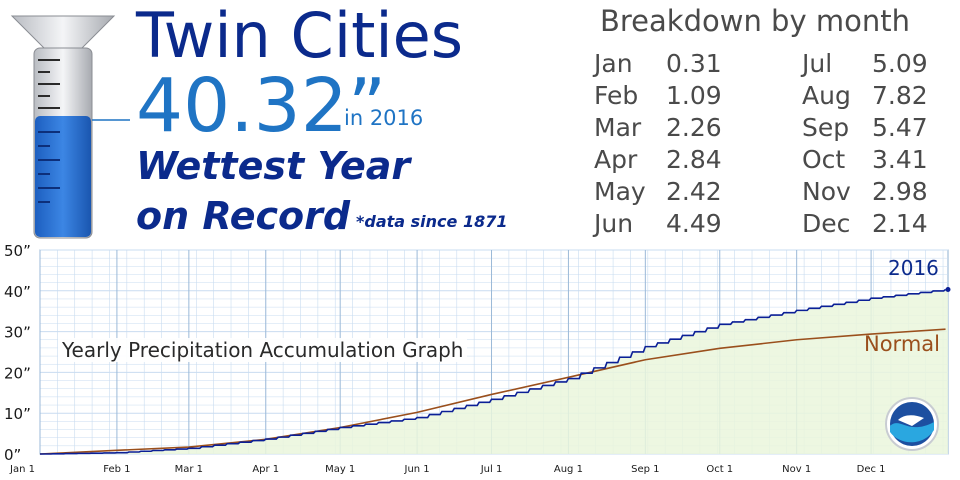 The height and width of the screenshot is (480, 960). What do you see at coordinates (694, 191) in the screenshot?
I see `month-value-may: 2.42` at bounding box center [694, 191].